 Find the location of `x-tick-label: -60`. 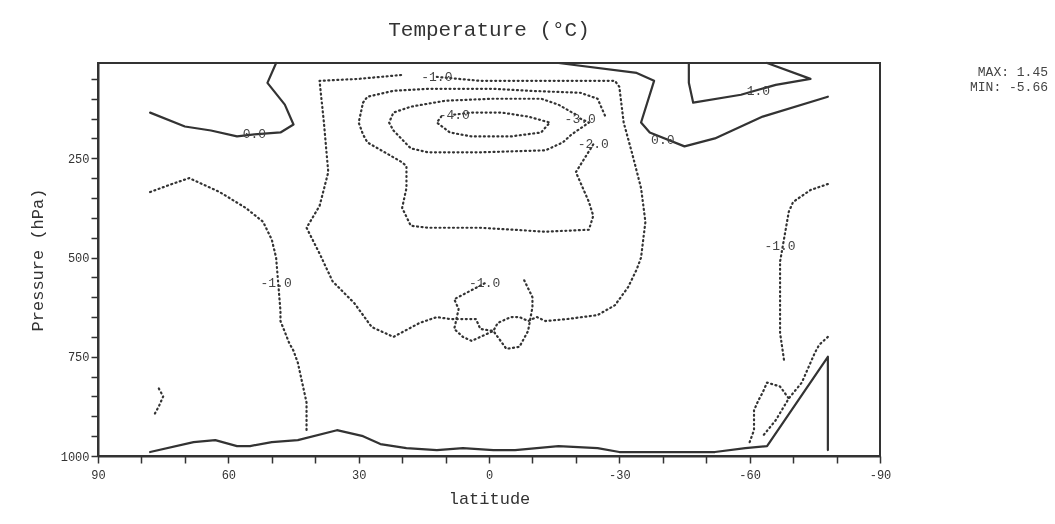

x-tick-label: -60 is located at coordinates (750, 475).